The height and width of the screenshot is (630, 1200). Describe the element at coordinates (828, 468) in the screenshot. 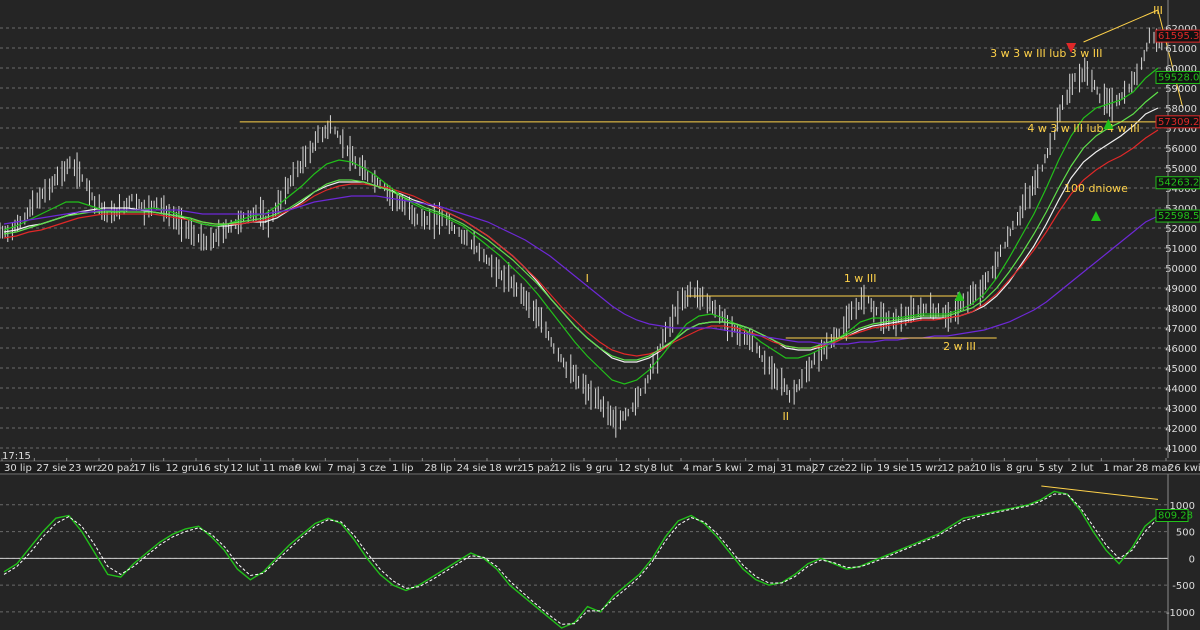

I see `date-tick-label: 27 cze` at that location.